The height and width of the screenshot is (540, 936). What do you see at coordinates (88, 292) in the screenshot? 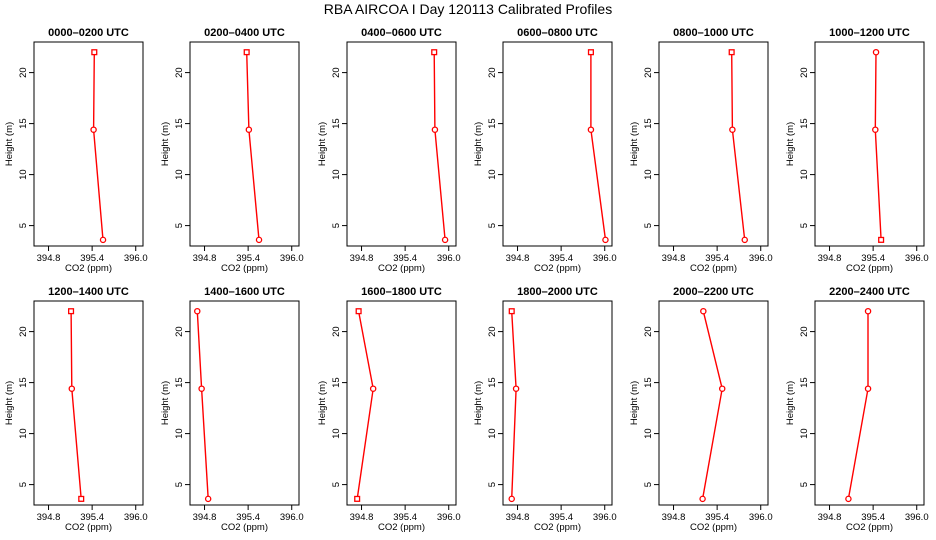
I see `panel-title: 1200–1400 UTC` at bounding box center [88, 292].